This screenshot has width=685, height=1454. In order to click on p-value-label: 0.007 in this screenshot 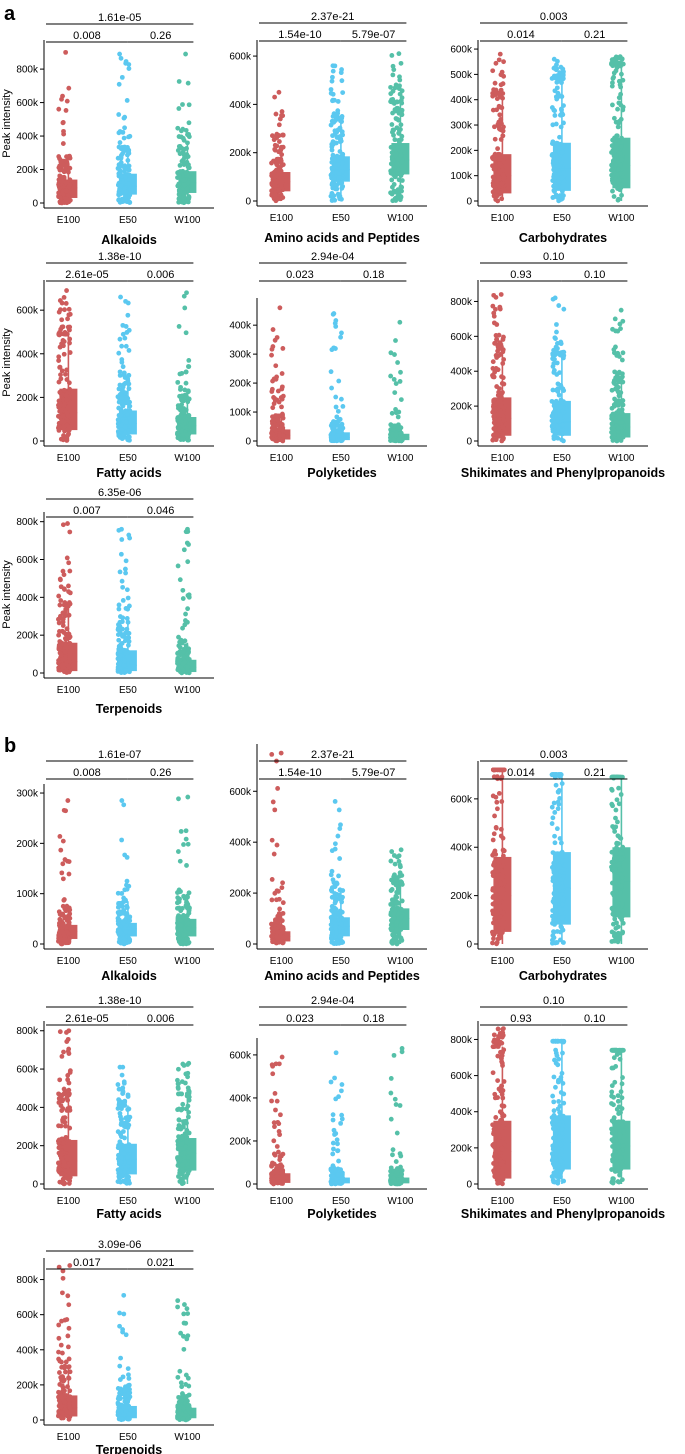, I will do `click(87, 511)`.